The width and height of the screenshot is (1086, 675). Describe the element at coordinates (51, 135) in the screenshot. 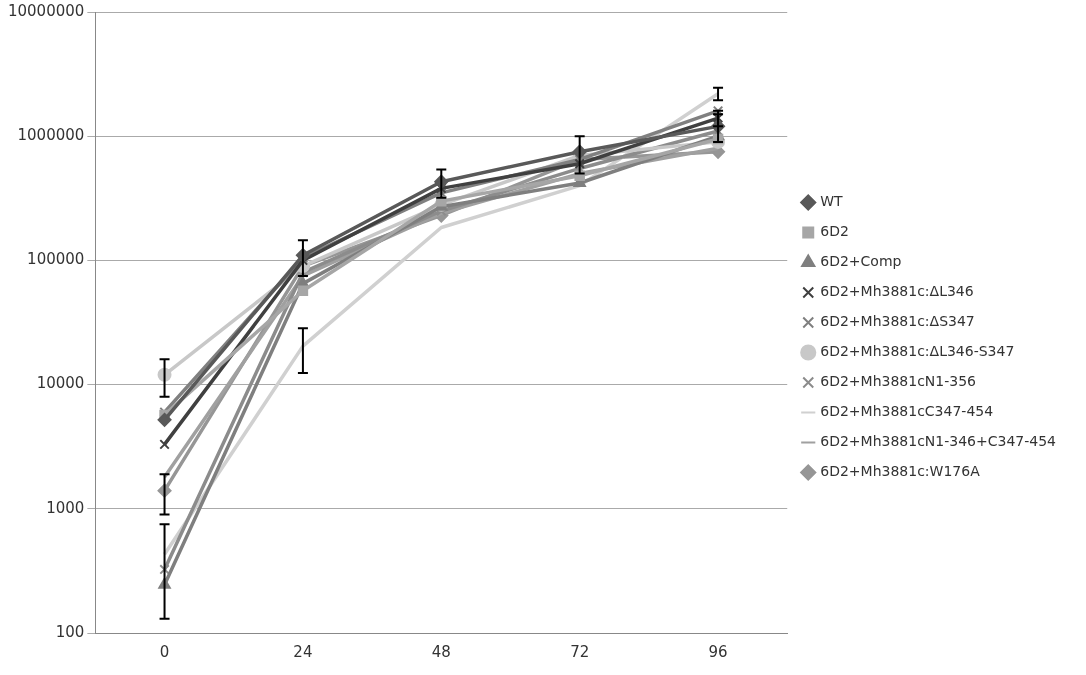

I see `y-tick-label: 1000000` at that location.